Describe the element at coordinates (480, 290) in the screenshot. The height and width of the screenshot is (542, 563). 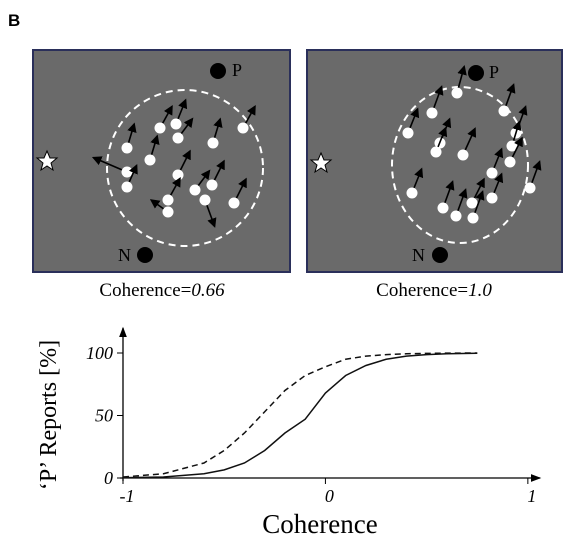
I see `caption-value: 1.0` at that location.